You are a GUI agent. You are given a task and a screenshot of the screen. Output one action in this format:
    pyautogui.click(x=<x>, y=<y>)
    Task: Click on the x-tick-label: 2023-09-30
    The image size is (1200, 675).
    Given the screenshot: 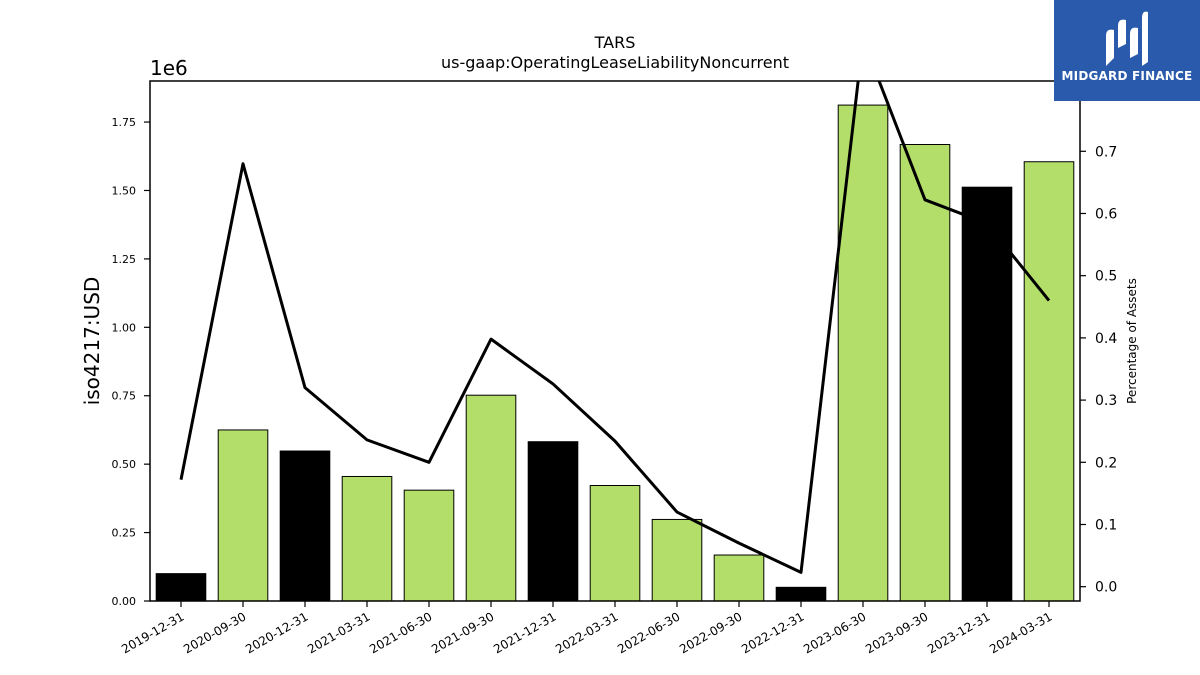 What is the action you would take?
    pyautogui.click(x=896, y=632)
    